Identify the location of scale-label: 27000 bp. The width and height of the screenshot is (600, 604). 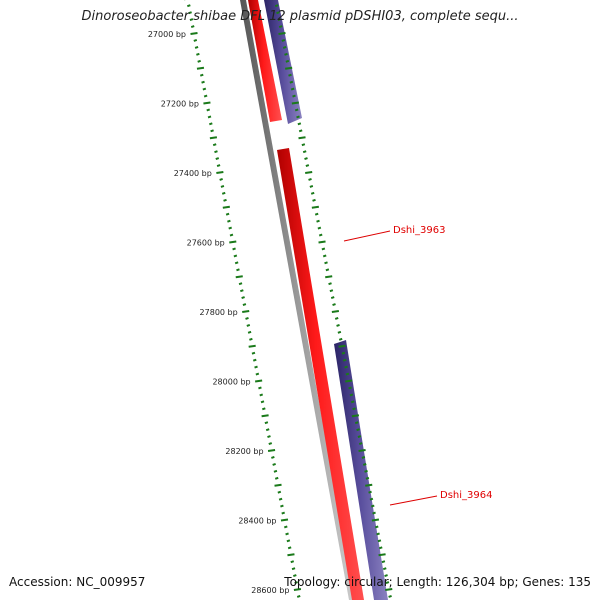
(167, 34).